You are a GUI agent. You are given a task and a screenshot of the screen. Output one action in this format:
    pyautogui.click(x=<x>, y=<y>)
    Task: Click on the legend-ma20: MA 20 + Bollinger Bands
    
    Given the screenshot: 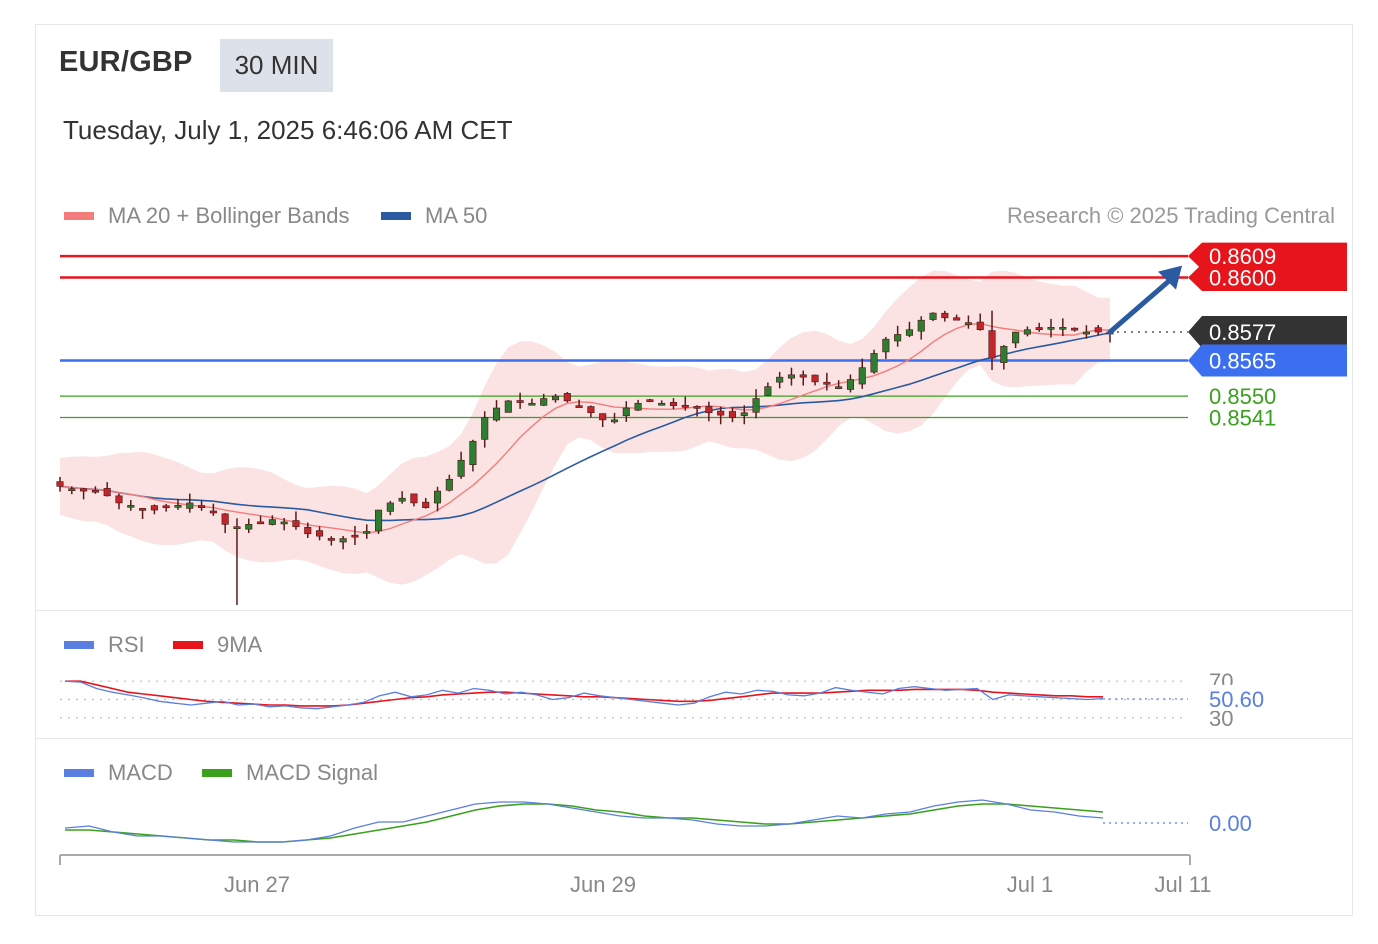 What is the action you would take?
    pyautogui.click(x=207, y=216)
    